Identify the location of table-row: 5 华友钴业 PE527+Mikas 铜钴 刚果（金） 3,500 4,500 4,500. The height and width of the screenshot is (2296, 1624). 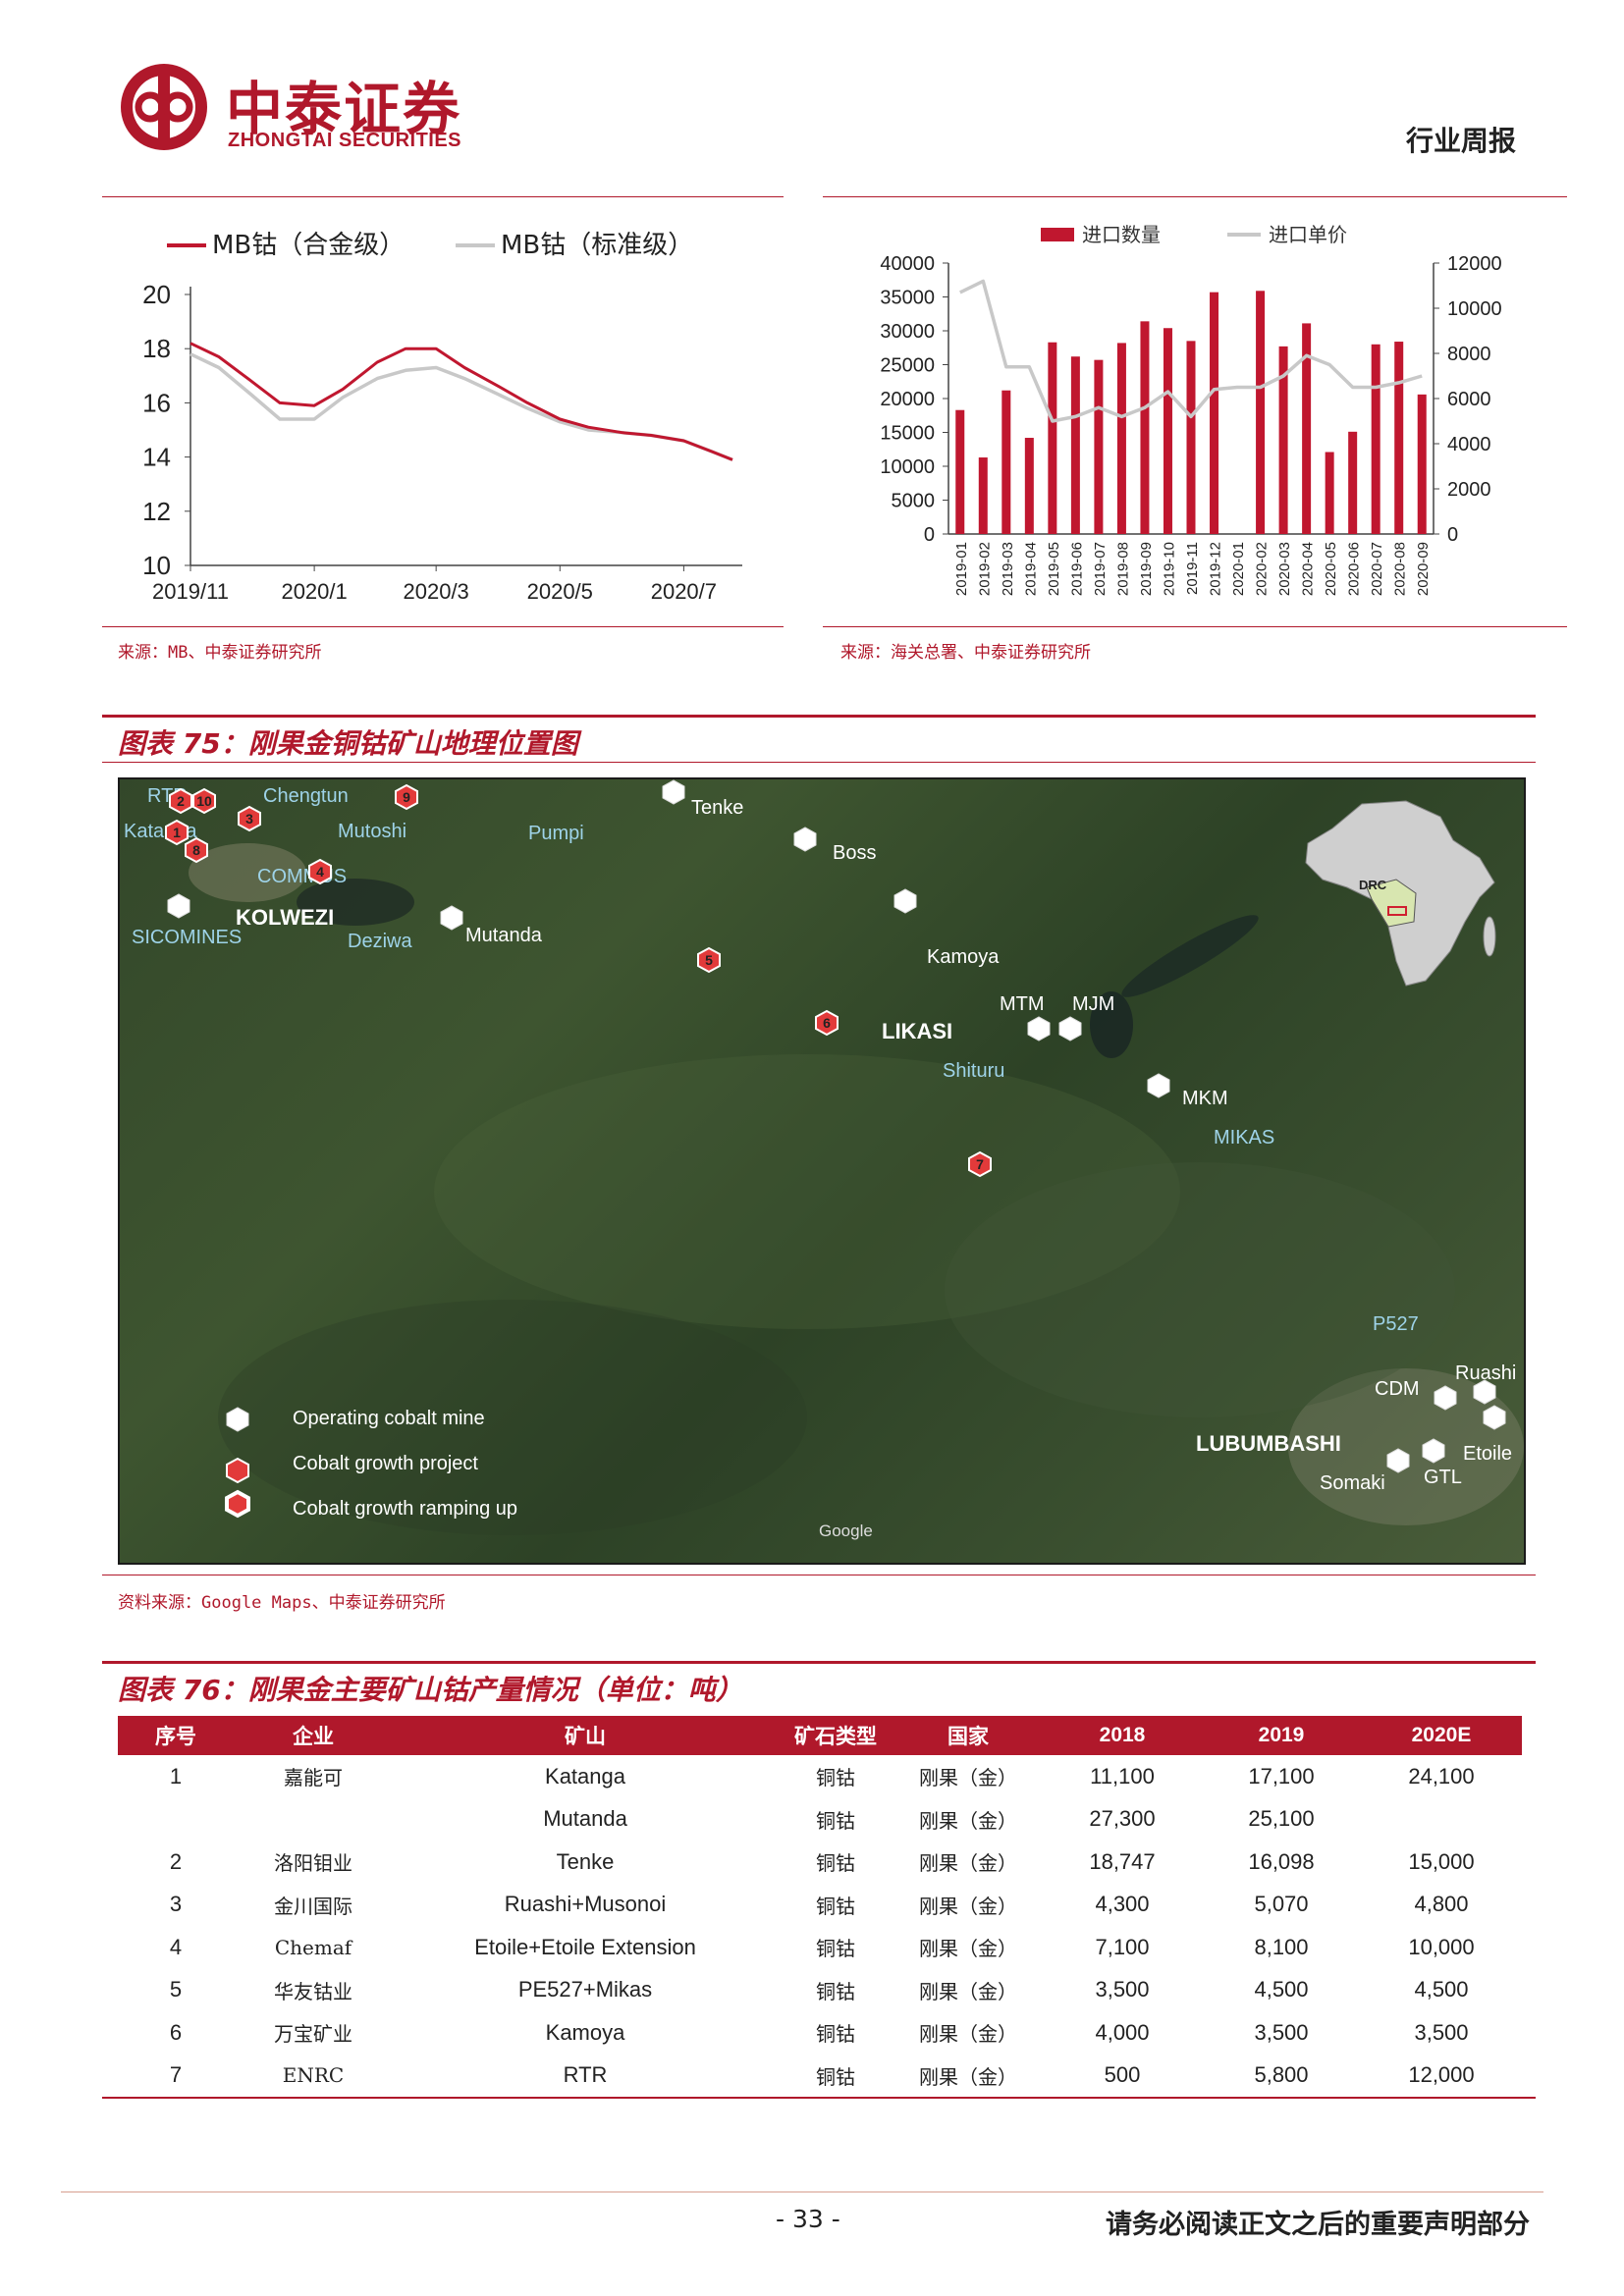
(820, 1990).